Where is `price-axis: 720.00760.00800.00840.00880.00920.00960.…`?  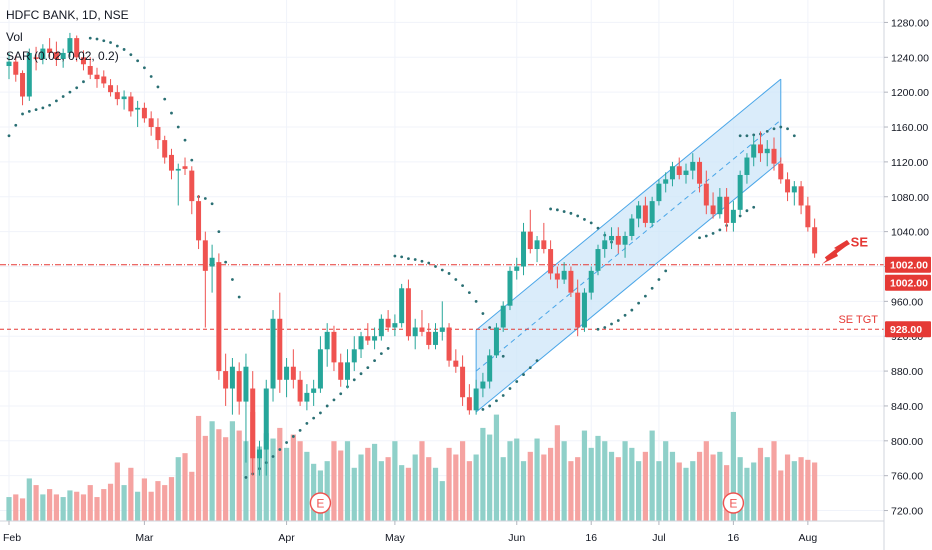
price-axis: 720.00760.00800.00840.00880.00920.00960.… is located at coordinates (907, 275).